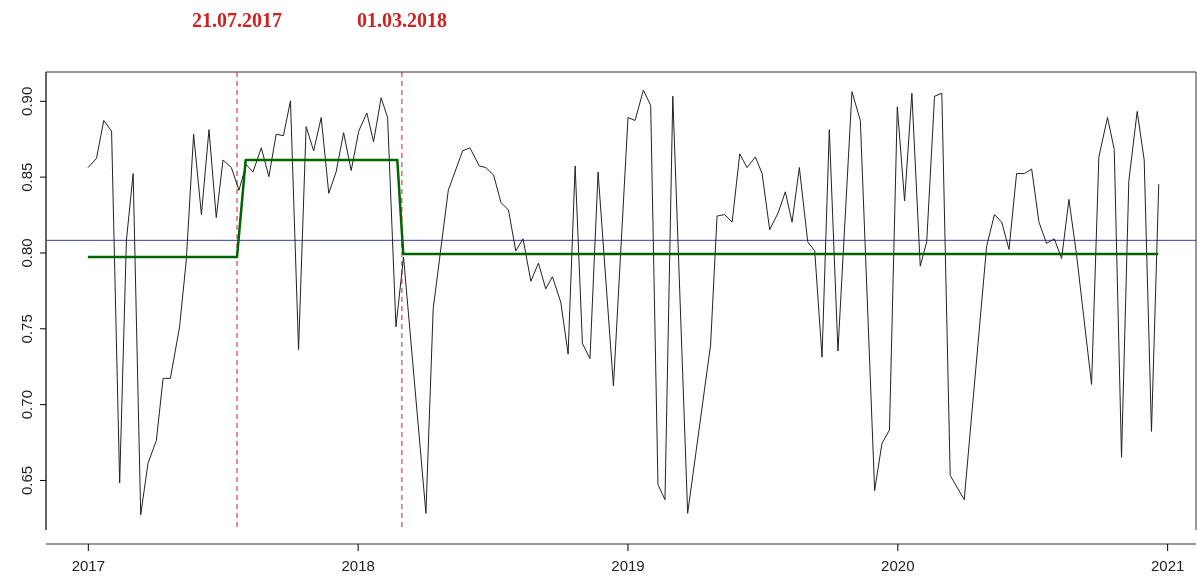 This screenshot has height=576, width=1198. Describe the element at coordinates (898, 565) in the screenshot. I see `x-tick-label: 2020` at that location.